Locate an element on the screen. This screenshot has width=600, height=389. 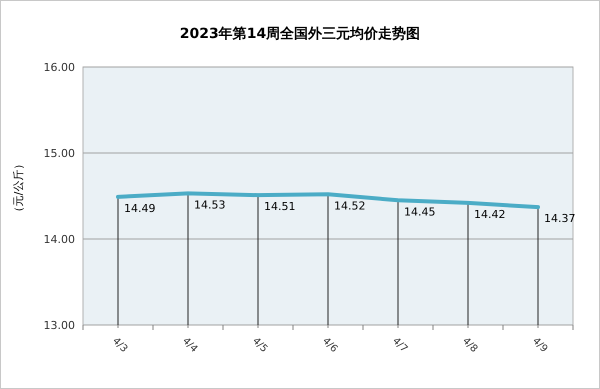
x-tick-label: 4/3 is located at coordinates (120, 345).